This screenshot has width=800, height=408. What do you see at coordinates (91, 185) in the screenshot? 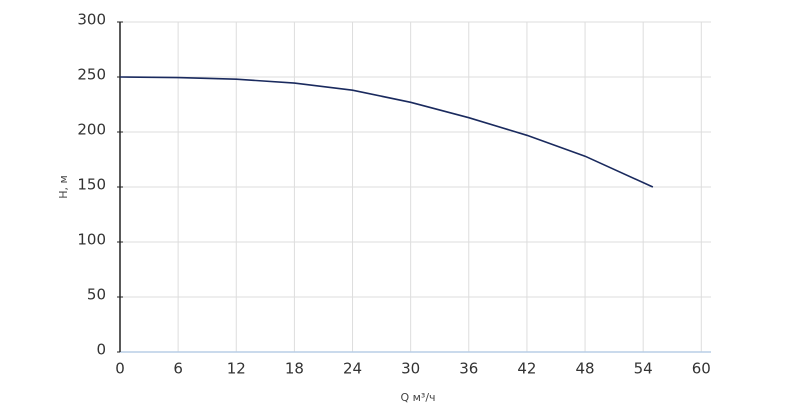
I see `y-tick-label: 150` at bounding box center [91, 185].